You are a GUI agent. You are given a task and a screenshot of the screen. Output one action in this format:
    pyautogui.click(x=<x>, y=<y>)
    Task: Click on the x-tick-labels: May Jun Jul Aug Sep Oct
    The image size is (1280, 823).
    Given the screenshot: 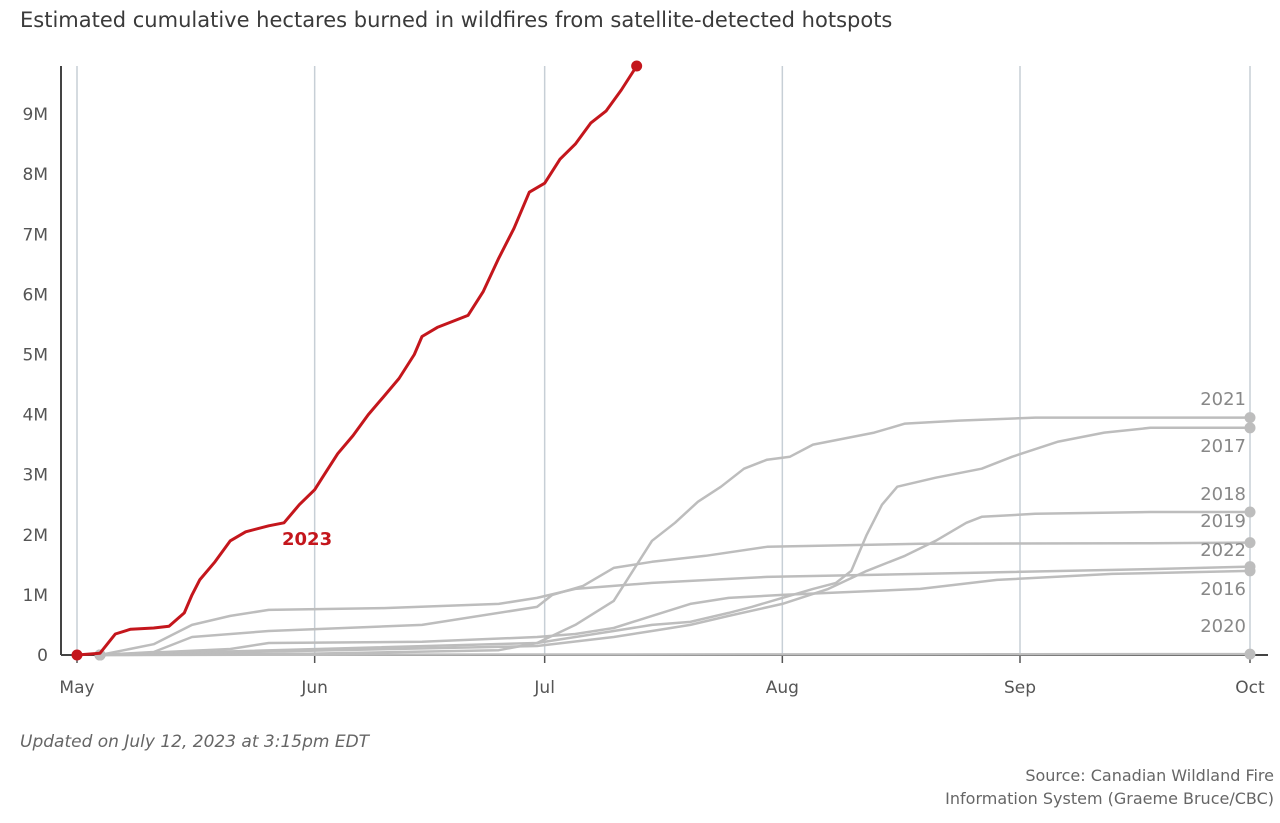 What is the action you would take?
    pyautogui.click(x=662, y=688)
    